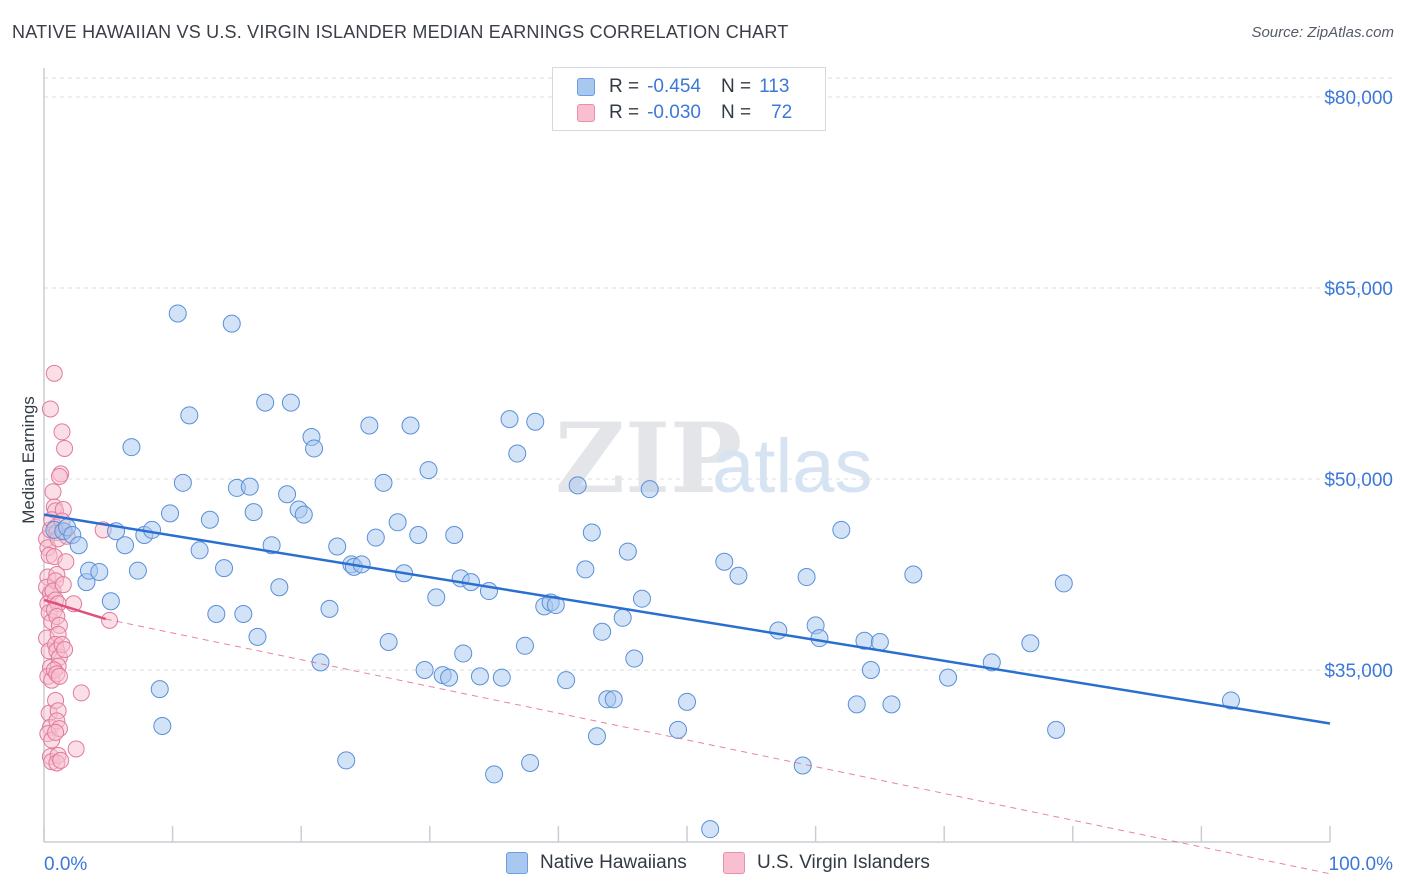 The height and width of the screenshot is (892, 1406). I want to click on stats-legend: R = -0.454 N = 113 R = -0.030 N = 72, so click(689, 99).